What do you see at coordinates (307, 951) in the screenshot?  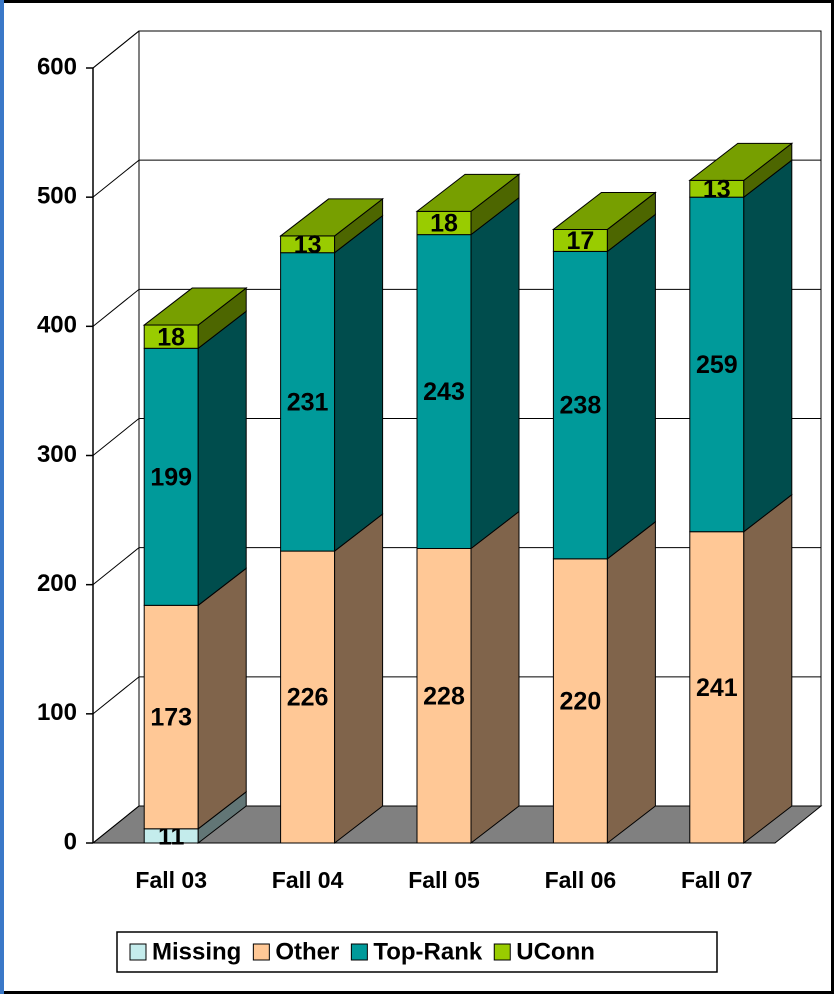 I see `legend-label: Other` at bounding box center [307, 951].